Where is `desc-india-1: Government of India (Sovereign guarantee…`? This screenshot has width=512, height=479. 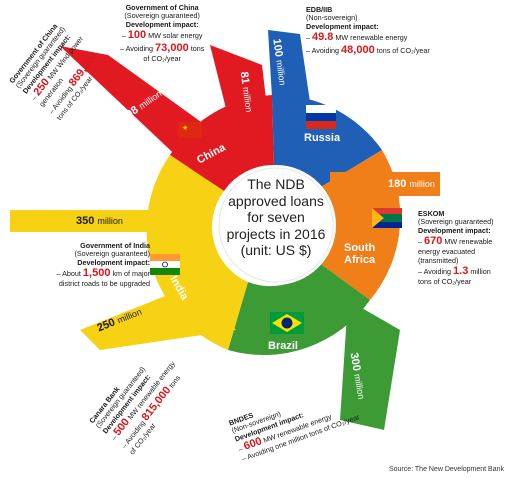
desc-india-1: Government of India (Sovereign guarantee… is located at coordinates (95, 265).